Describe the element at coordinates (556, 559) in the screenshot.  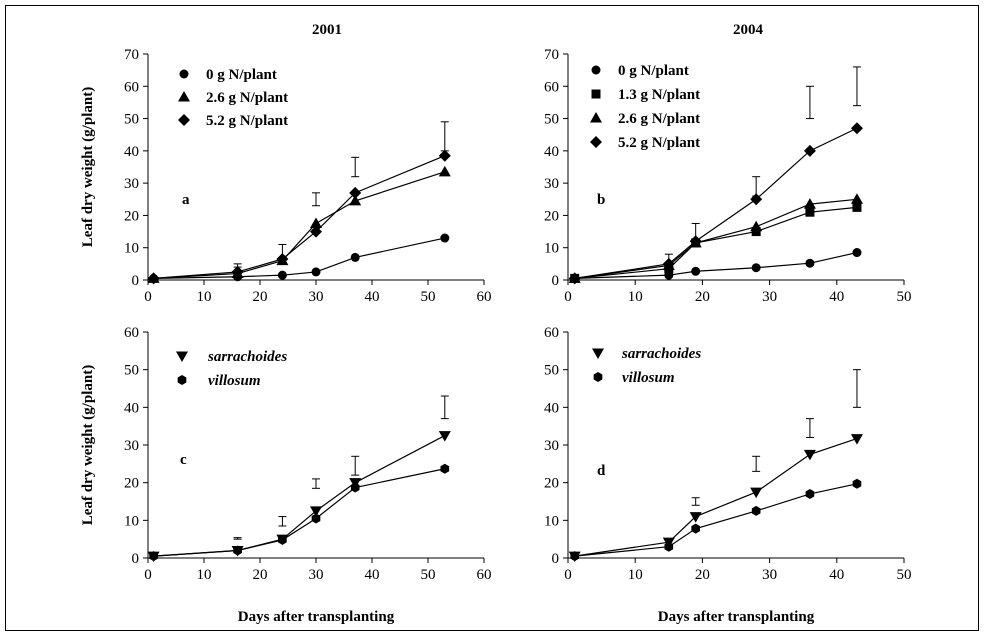
I see `y-tick-label: 0` at that location.